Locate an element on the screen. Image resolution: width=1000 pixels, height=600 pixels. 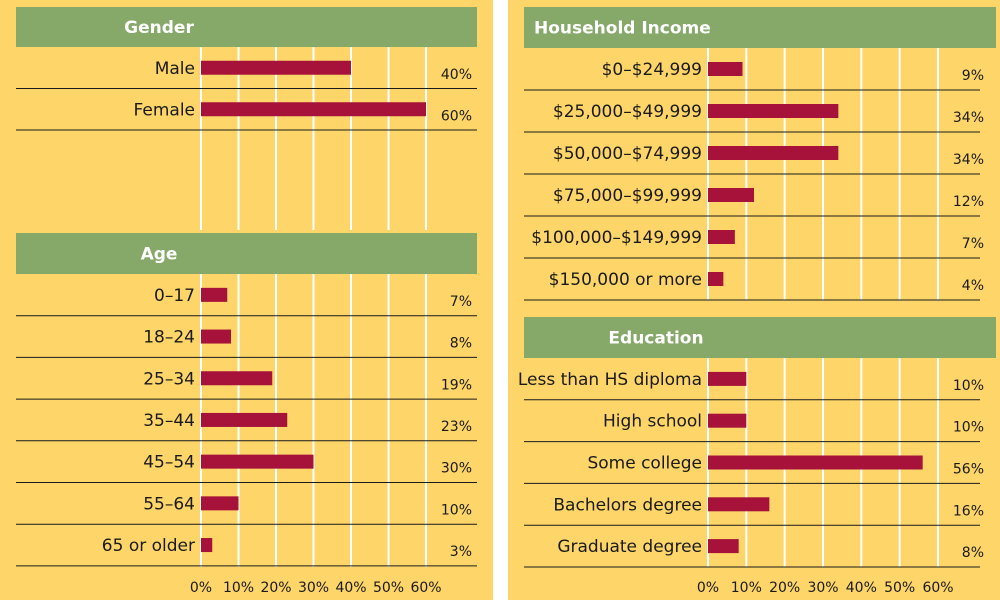
household-income-value-label: 4% is located at coordinates (973, 286).